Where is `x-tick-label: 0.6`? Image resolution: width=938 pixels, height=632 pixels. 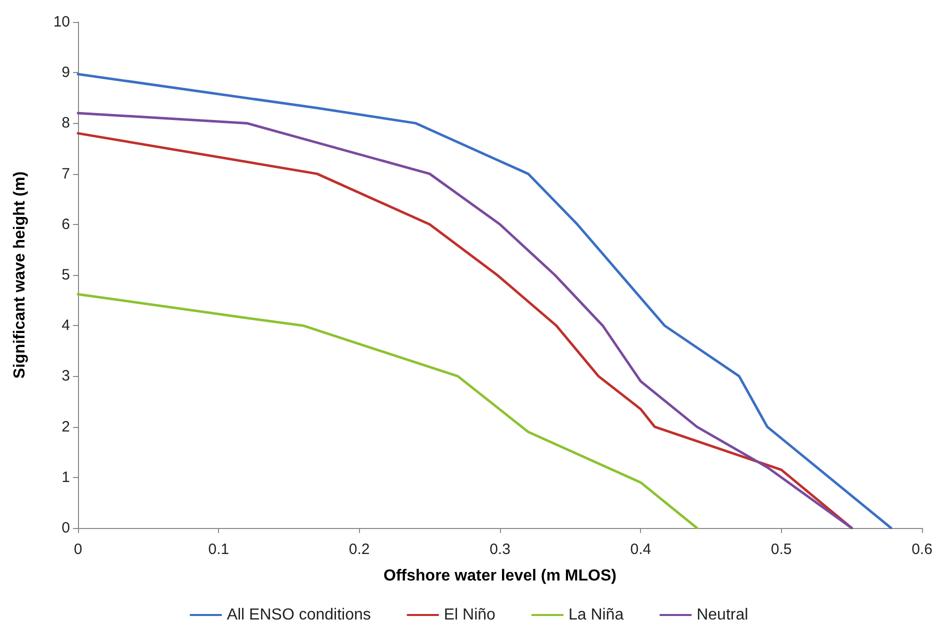
x-tick-label: 0.6 is located at coordinates (922, 549).